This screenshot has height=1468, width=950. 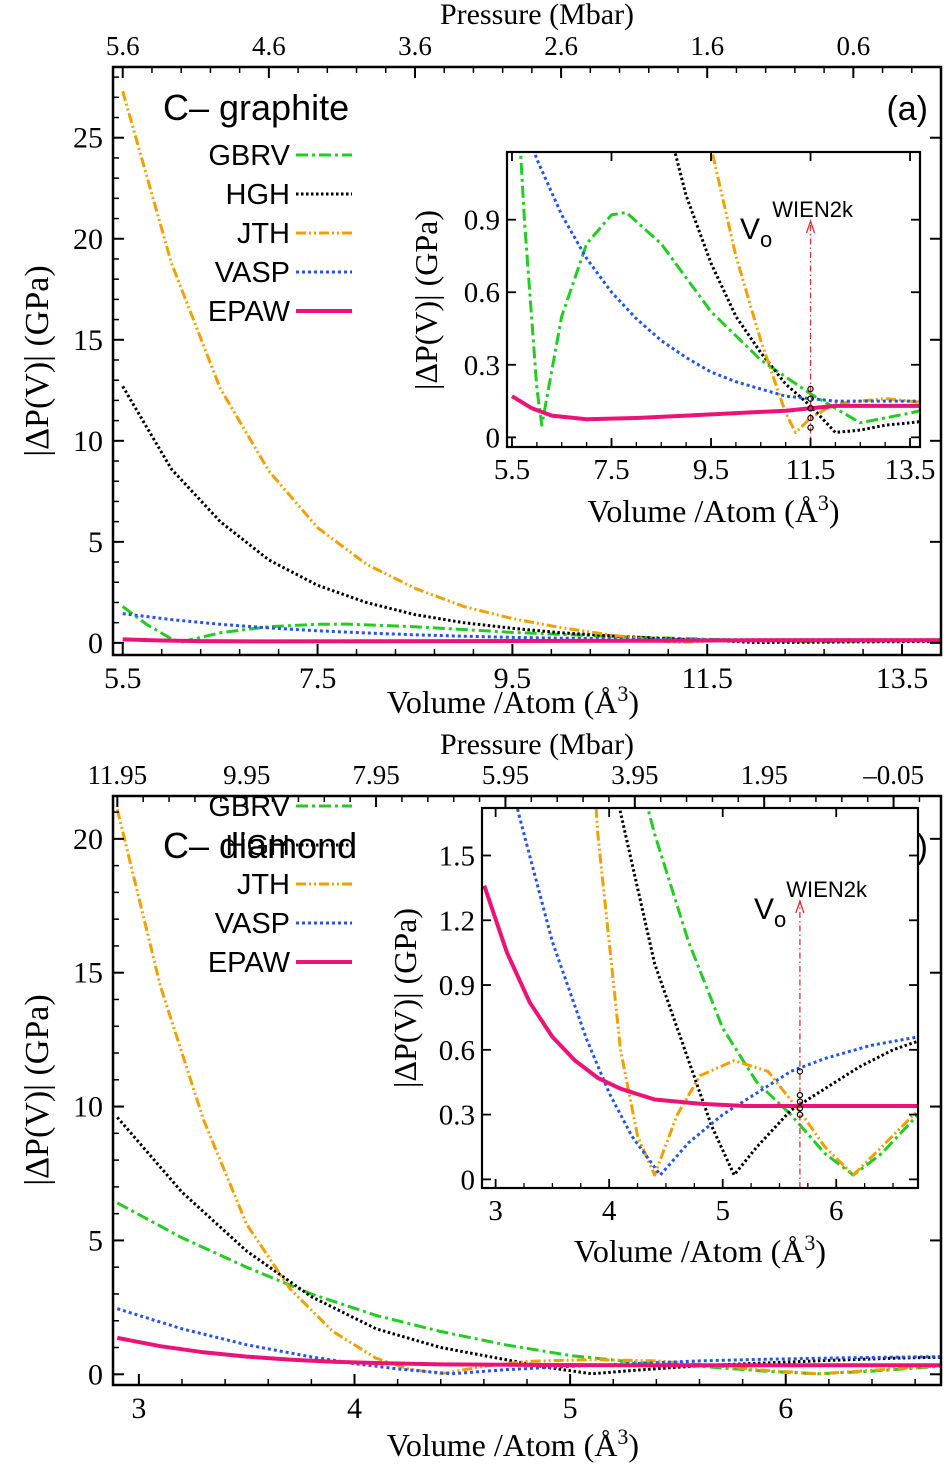 I want to click on top-tick-label: 3.95, so click(x=634, y=775).